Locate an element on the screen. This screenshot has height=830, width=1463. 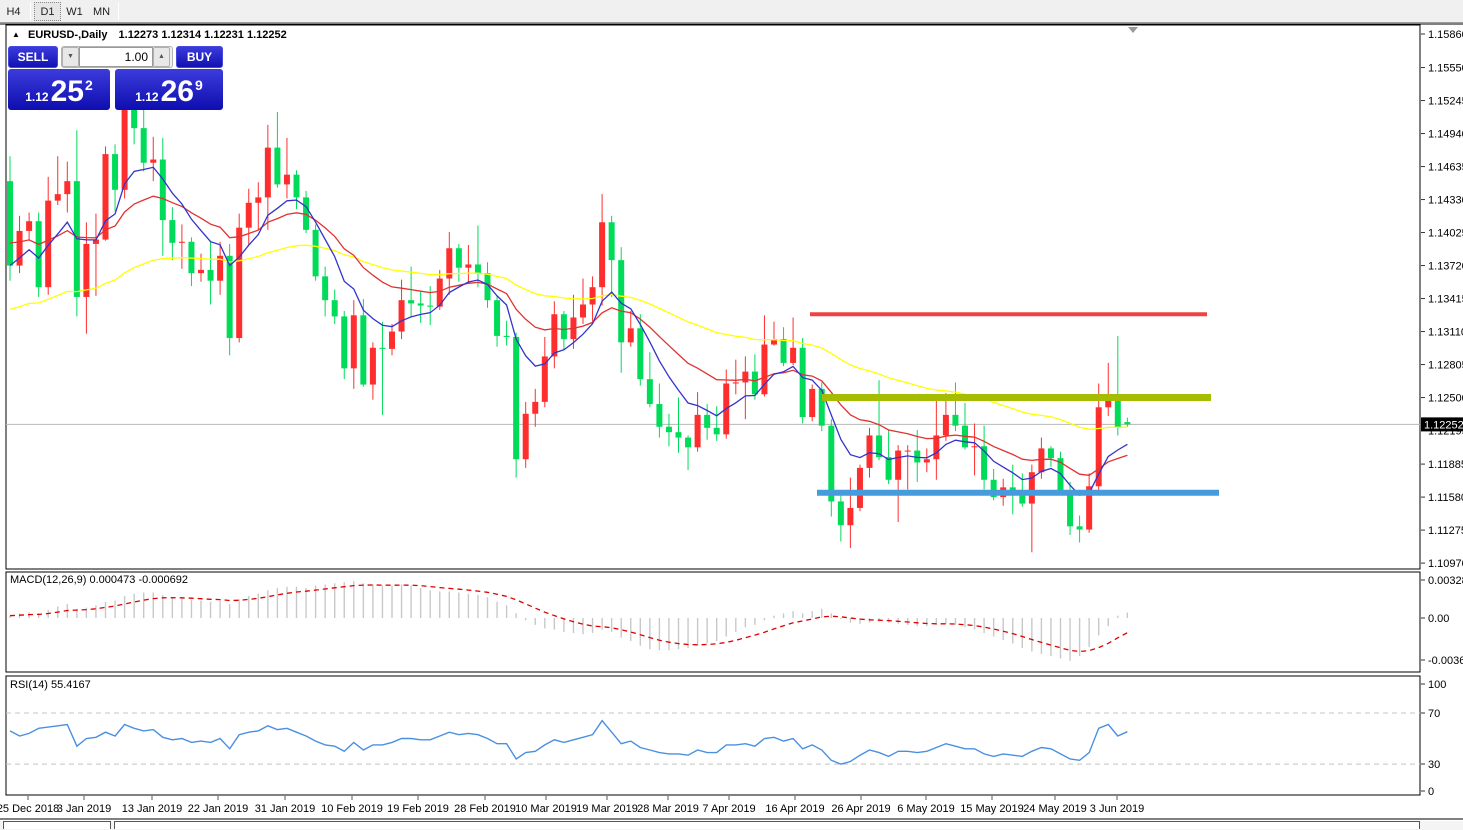
volume-spinner: ▼ ▲ is located at coordinates (117, 57).